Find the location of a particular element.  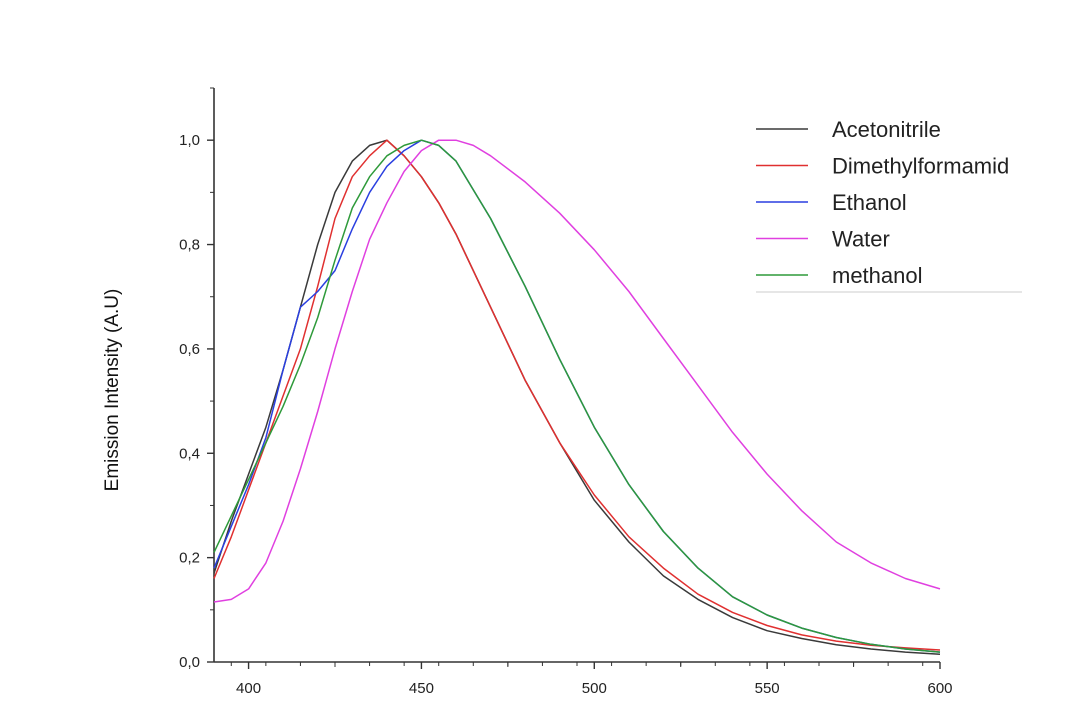

y-tick-label: 1,0 is located at coordinates (189, 140).